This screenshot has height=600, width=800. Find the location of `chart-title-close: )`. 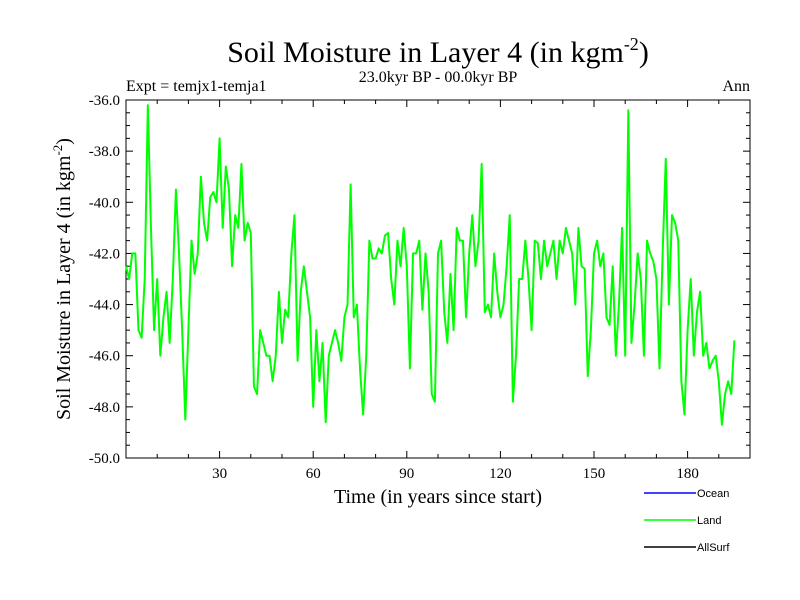

chart-title-close: ) is located at coordinates (644, 52).